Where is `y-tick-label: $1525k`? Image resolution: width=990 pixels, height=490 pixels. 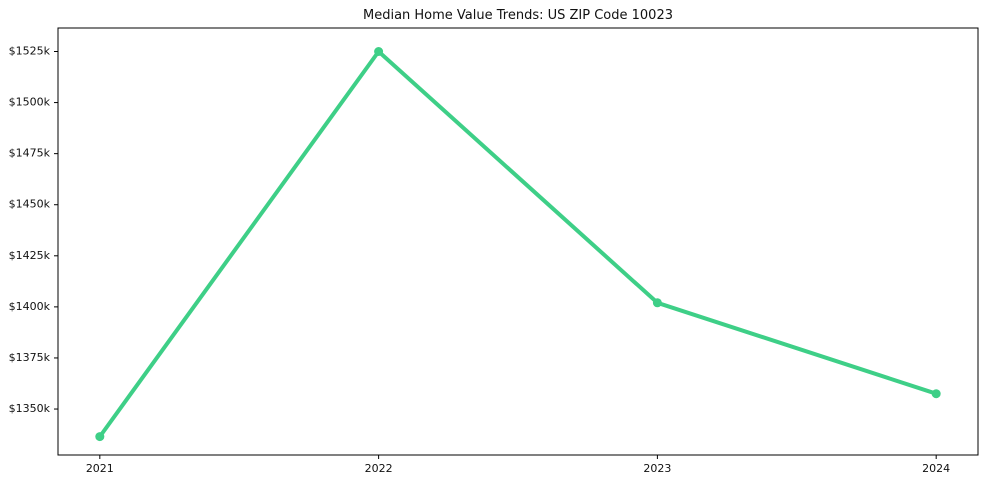 y-tick-label: $1525k is located at coordinates (30, 50).